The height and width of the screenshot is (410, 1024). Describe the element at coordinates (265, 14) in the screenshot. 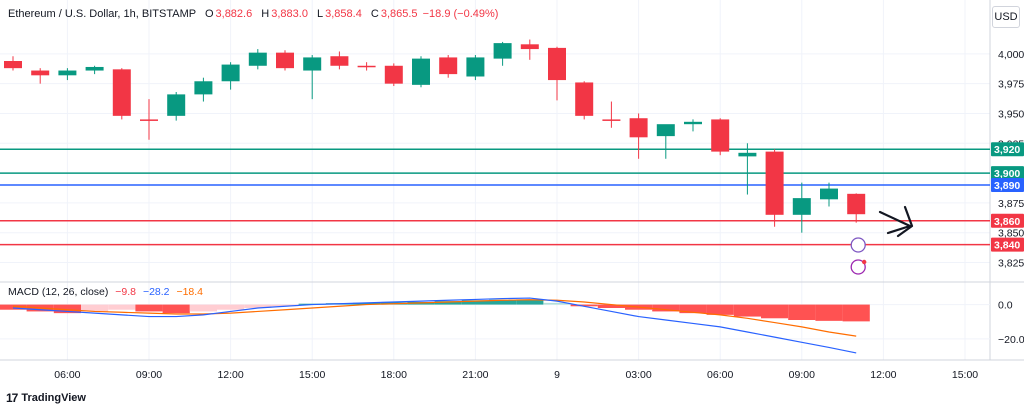

I see `high-label: H` at that location.